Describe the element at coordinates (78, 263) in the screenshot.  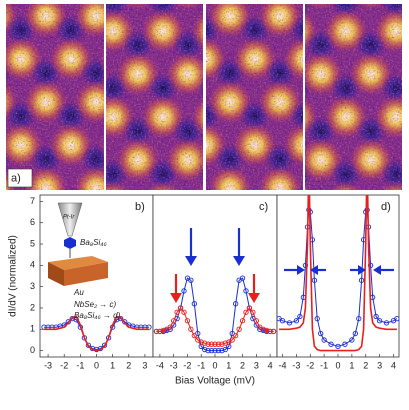
I see `substrate-top` at that location.